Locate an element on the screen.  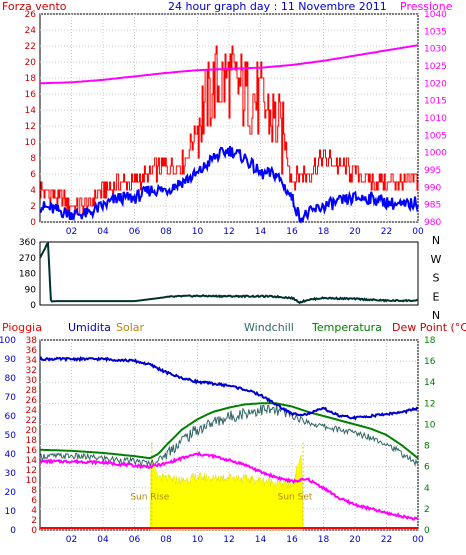
rain-y-tick: 10 is located at coordinates (32, 481).